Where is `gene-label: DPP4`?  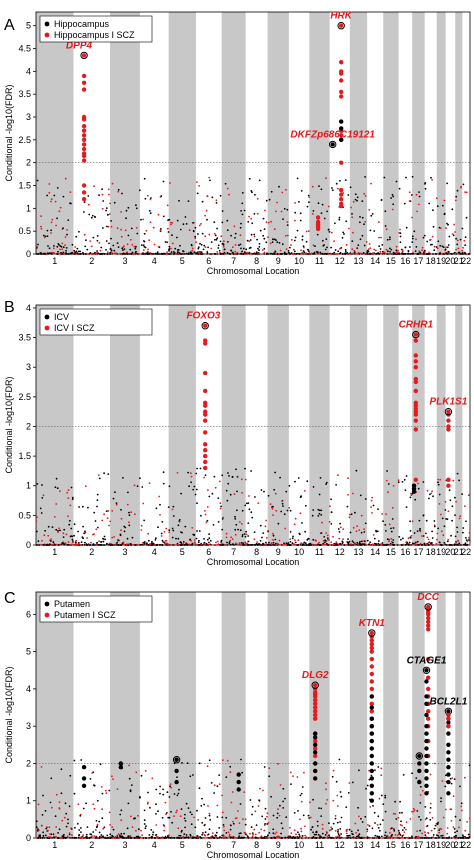
gene-label: DPP4 is located at coordinates (79, 45).